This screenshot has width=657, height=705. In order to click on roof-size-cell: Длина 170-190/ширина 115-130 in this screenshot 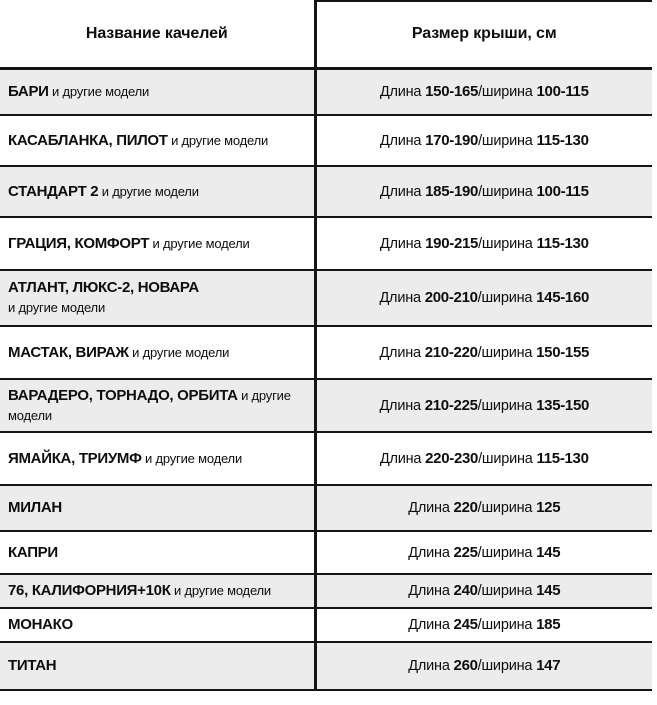, I will do `click(483, 141)`.